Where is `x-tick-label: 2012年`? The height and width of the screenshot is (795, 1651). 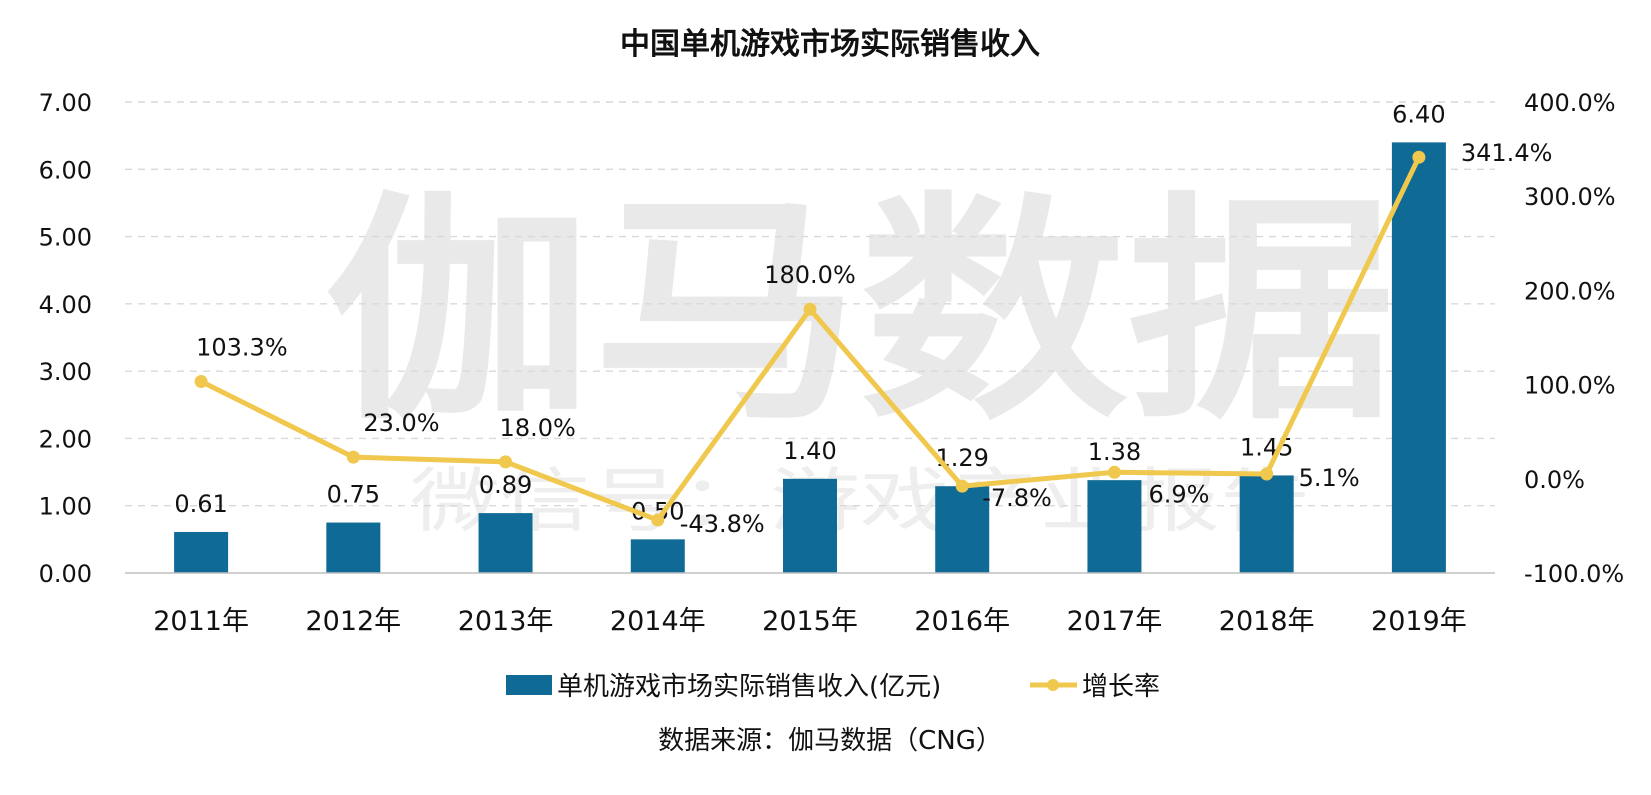 x-tick-label: 2012年 is located at coordinates (353, 621).